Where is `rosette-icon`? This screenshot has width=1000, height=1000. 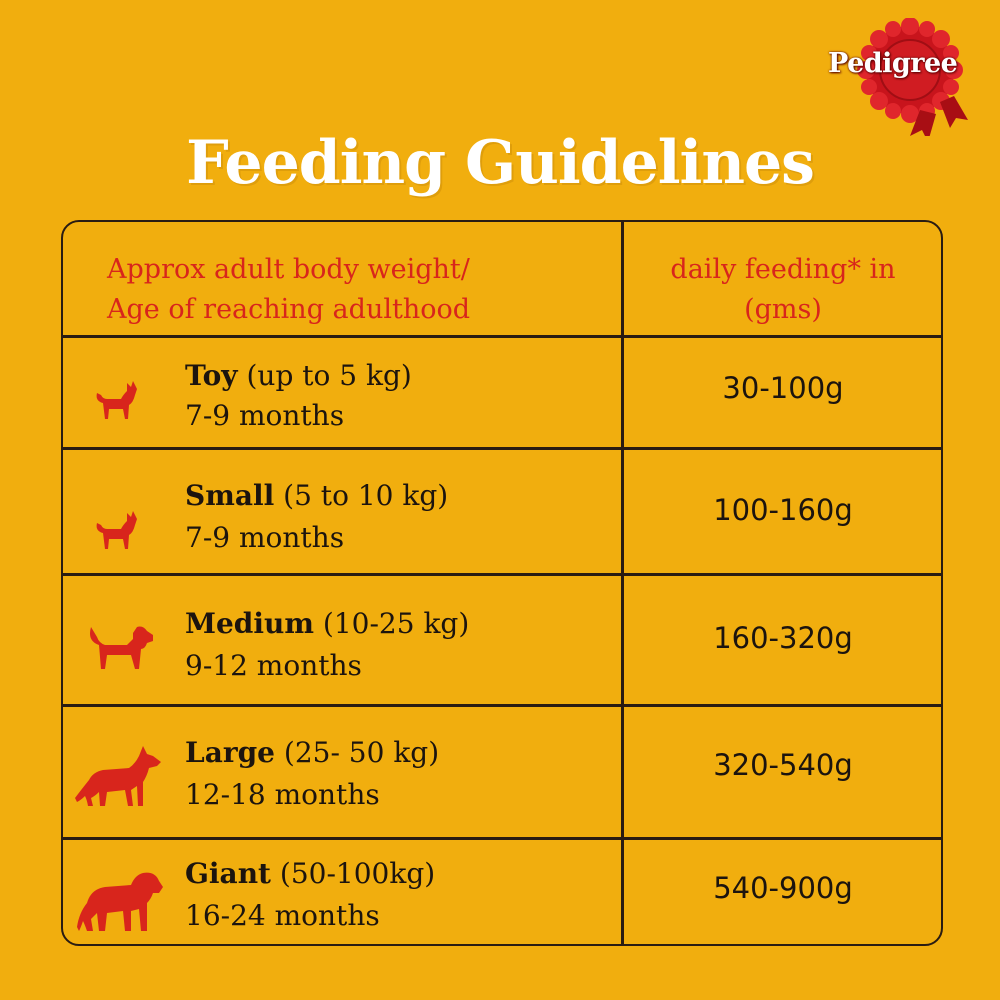
rosette-icon is located at coordinates (912, 79).